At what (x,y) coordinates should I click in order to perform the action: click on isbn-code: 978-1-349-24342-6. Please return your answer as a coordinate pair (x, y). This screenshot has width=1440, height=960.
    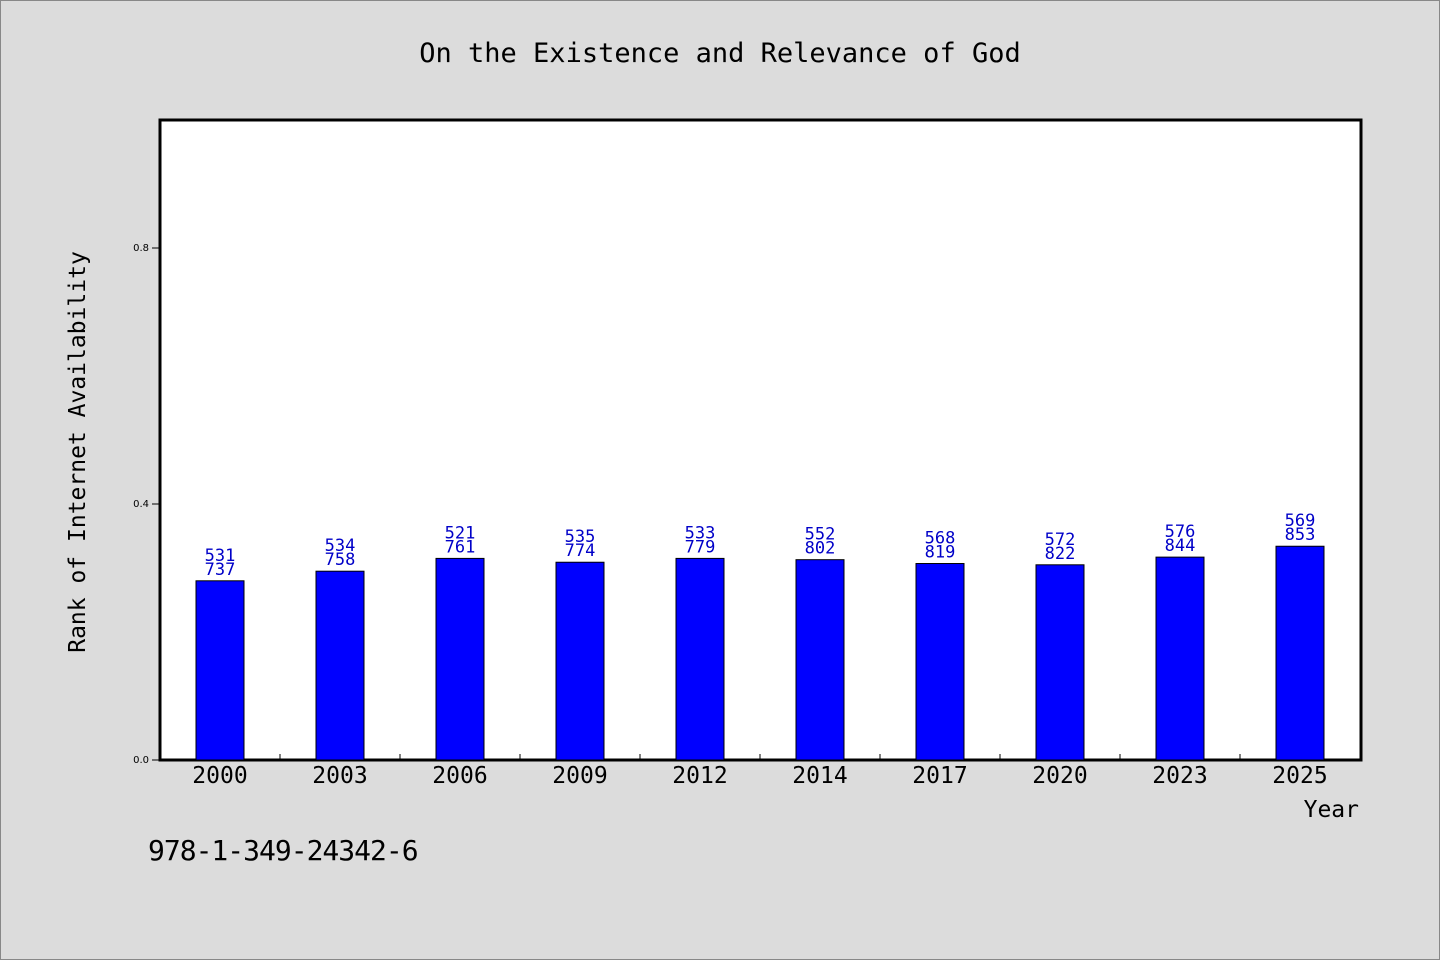
    Looking at the image, I should click on (283, 850).